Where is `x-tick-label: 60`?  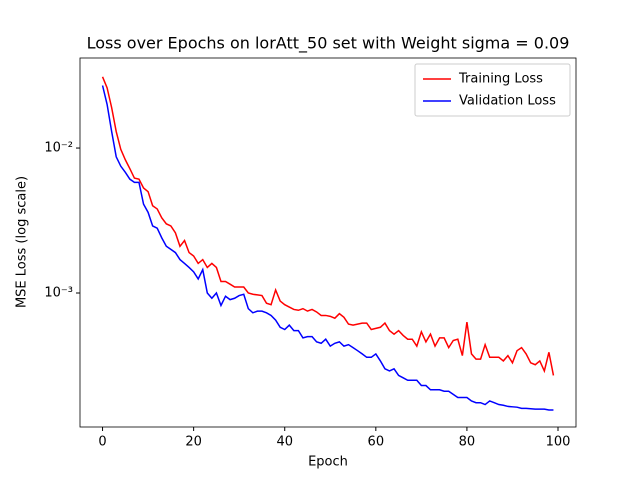
x-tick-label: 60 is located at coordinates (376, 442).